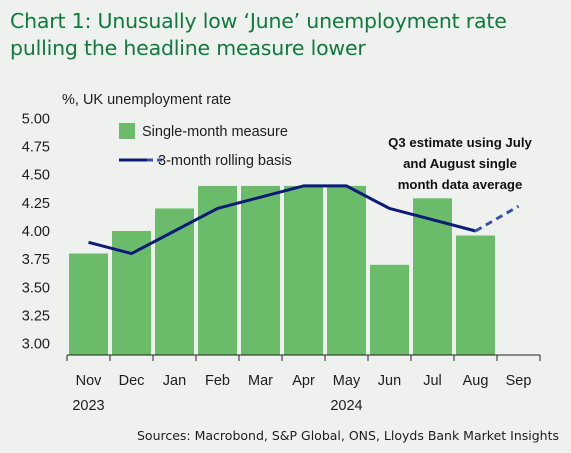 Image resolution: width=571 pixels, height=453 pixels. Describe the element at coordinates (346, 406) in the screenshot. I see `year-label: 2024` at that location.